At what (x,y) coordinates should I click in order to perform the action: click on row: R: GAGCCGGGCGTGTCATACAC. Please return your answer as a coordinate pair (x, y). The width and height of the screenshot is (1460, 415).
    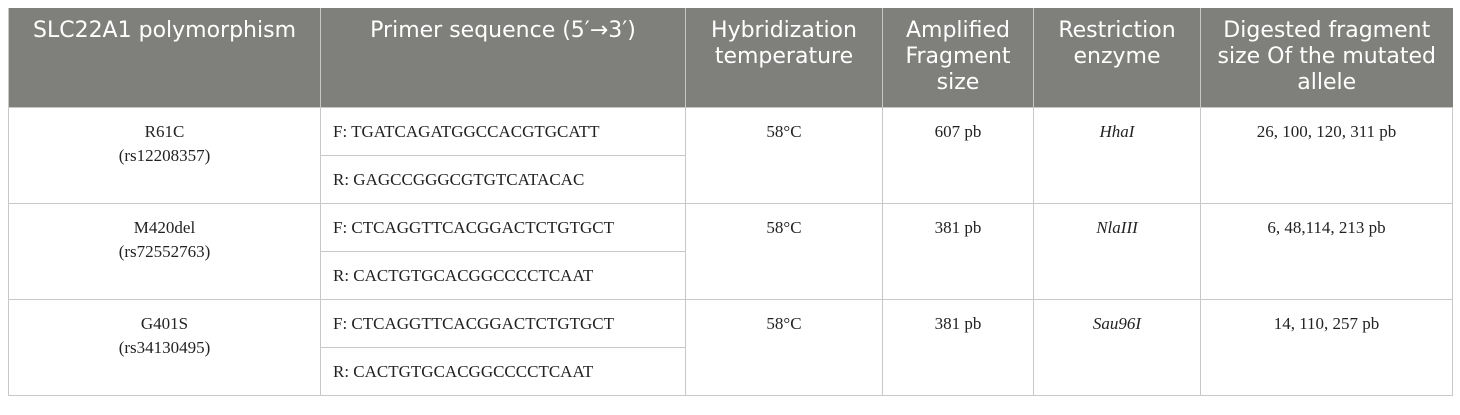
    Looking at the image, I should click on (731, 179).